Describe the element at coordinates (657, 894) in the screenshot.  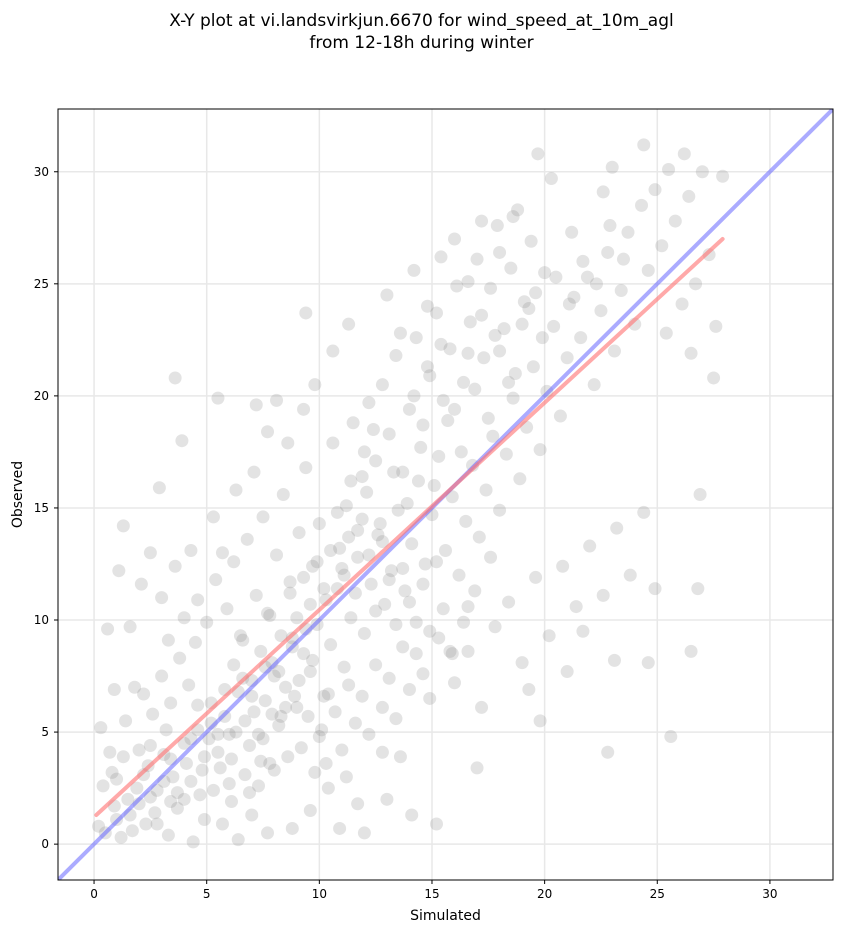
I see `x-tick-label: 25` at that location.